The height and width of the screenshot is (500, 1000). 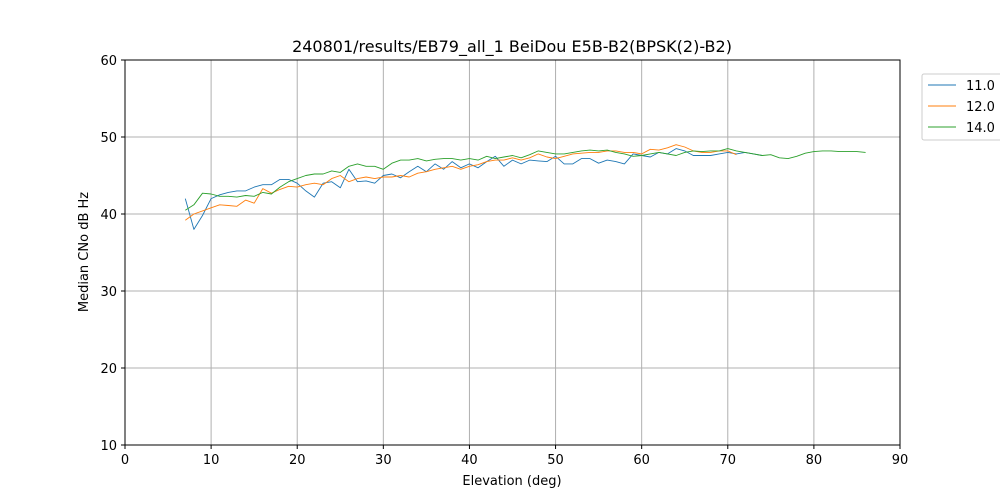 I want to click on x-axis-label: Elevation (deg), so click(x=511, y=481).